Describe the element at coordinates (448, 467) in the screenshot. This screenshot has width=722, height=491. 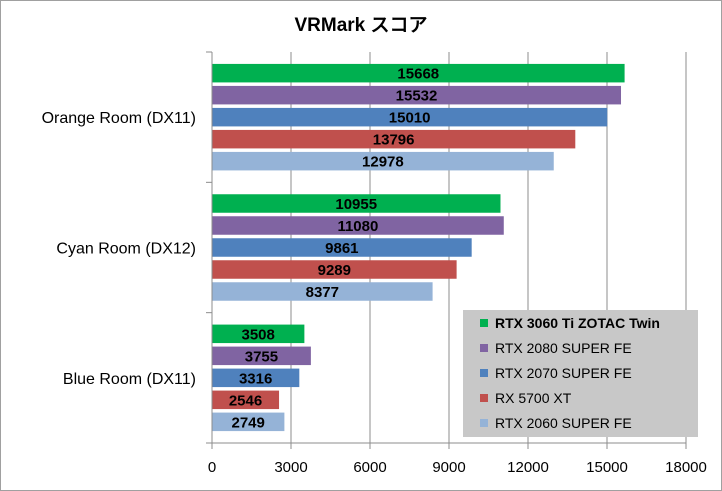
I see `x-tick-label: 9000` at that location.